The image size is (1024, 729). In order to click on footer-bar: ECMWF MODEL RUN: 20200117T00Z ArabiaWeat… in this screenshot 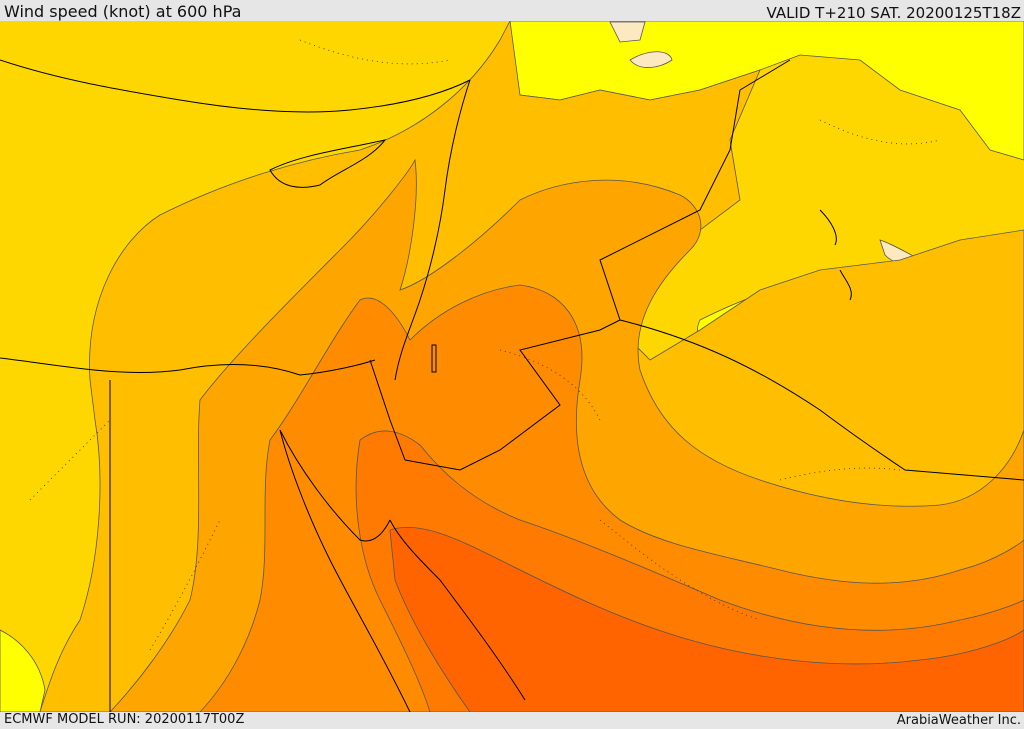, I will do `click(512, 720)`.